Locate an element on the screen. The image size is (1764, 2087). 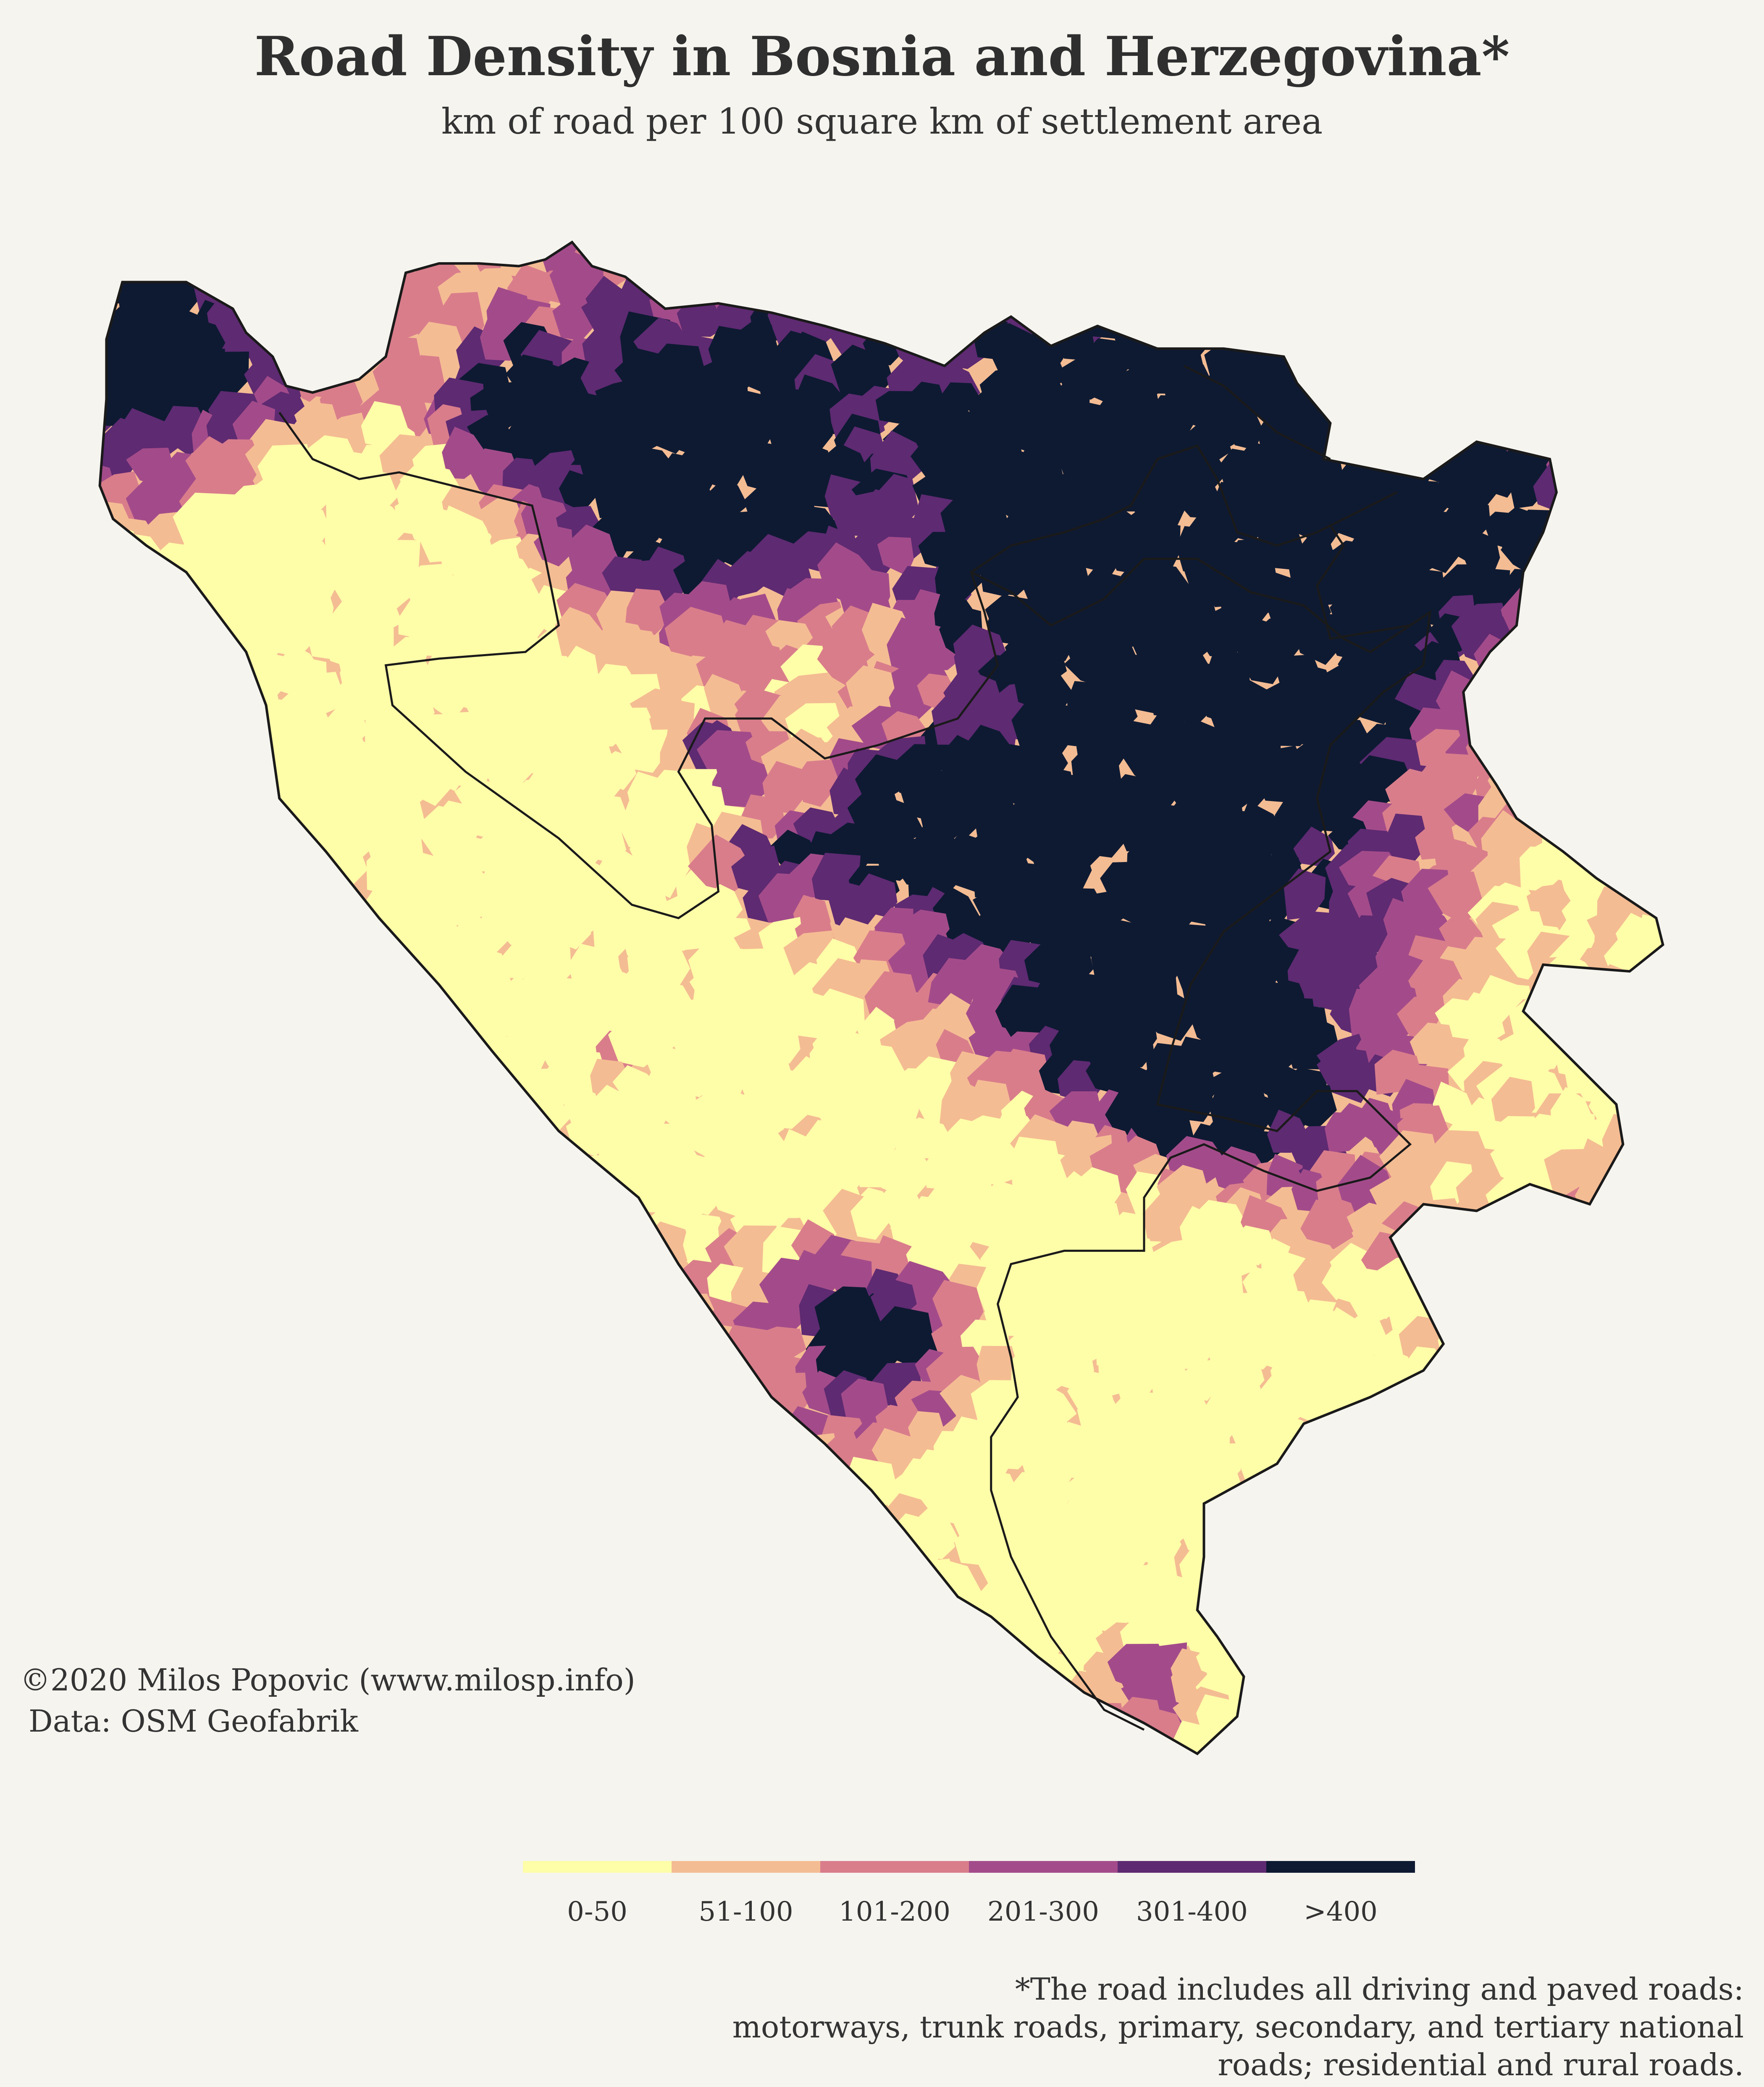
legend-label-101-200: 101-200 is located at coordinates (894, 1911).